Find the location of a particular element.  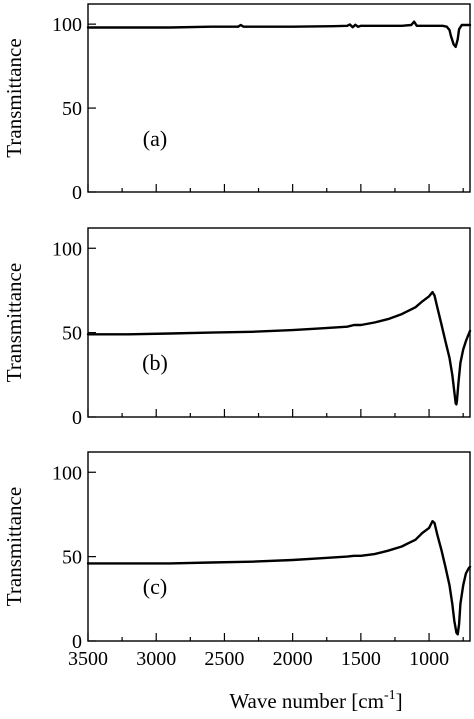

x-tick-label: 2000 is located at coordinates (293, 659).